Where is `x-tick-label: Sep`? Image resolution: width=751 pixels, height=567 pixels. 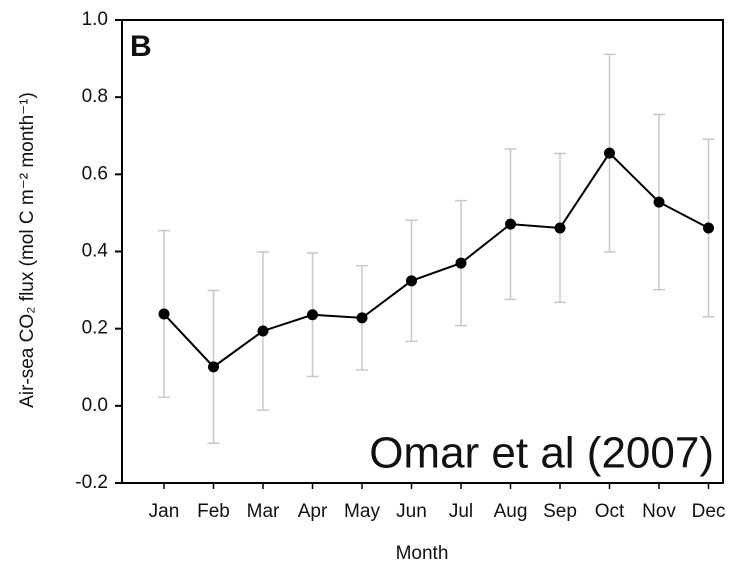 x-tick-label: Sep is located at coordinates (560, 511).